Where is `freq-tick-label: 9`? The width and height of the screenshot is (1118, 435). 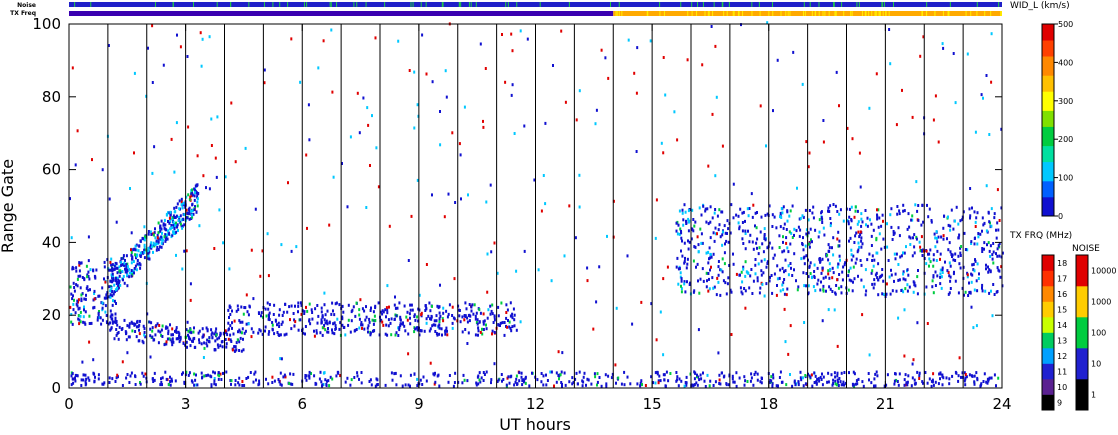 freq-tick-label: 9 is located at coordinates (1059, 402).